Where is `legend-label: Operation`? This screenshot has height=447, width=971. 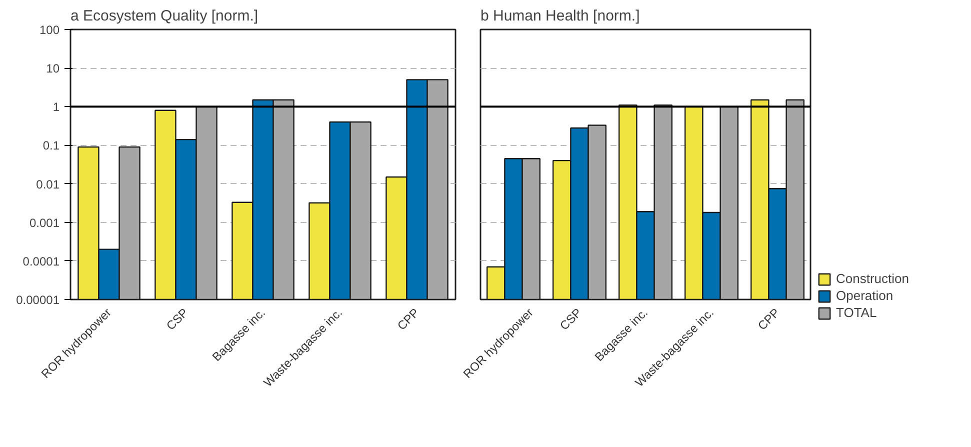
legend-label: Operation is located at coordinates (865, 295).